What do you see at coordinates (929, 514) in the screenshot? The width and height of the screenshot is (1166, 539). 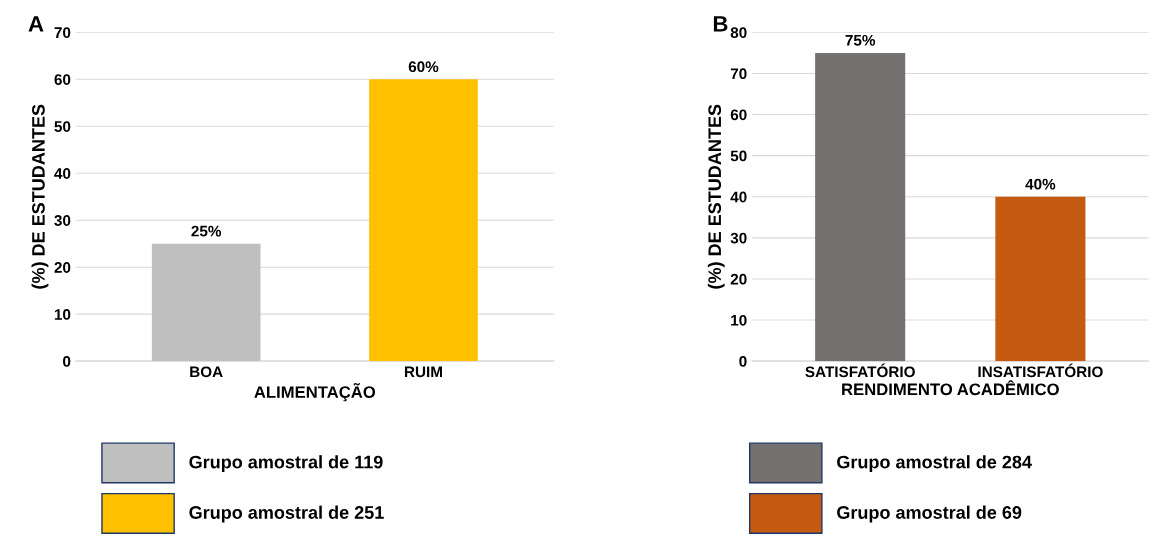 I see `legend-label: Grupo amostral de 69` at bounding box center [929, 514].